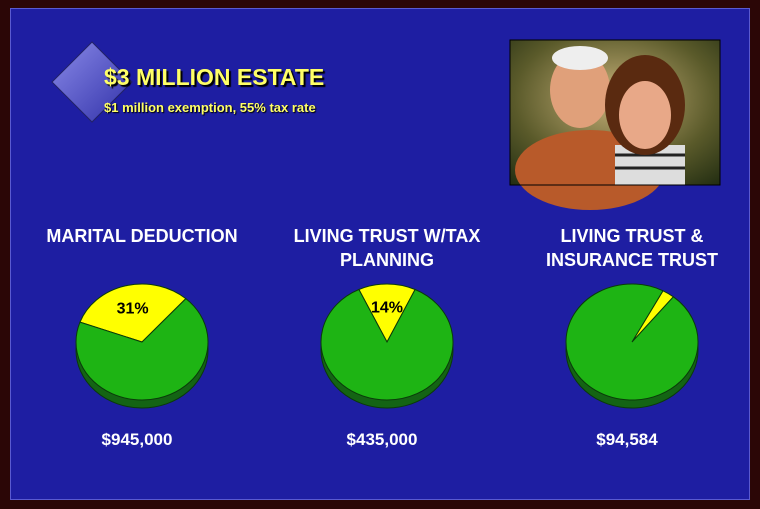 This screenshot has width=760, height=509. Describe the element at coordinates (214, 77) in the screenshot. I see `slide-title: $3 MILLION ESTATE` at that location.